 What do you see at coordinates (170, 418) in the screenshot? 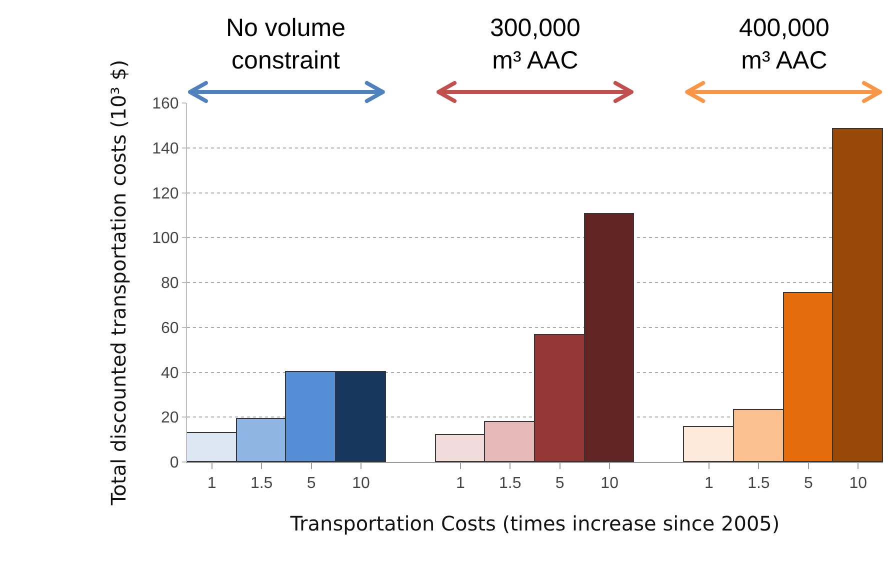
I see `y-tick-label: 20` at bounding box center [170, 418].